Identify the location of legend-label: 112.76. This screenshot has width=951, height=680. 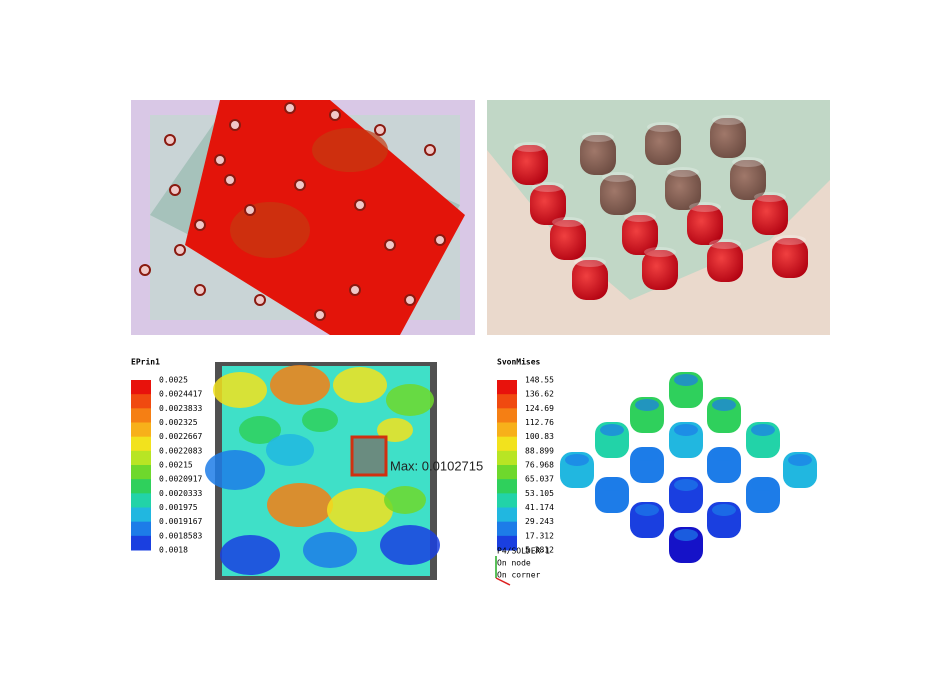
(539, 422).